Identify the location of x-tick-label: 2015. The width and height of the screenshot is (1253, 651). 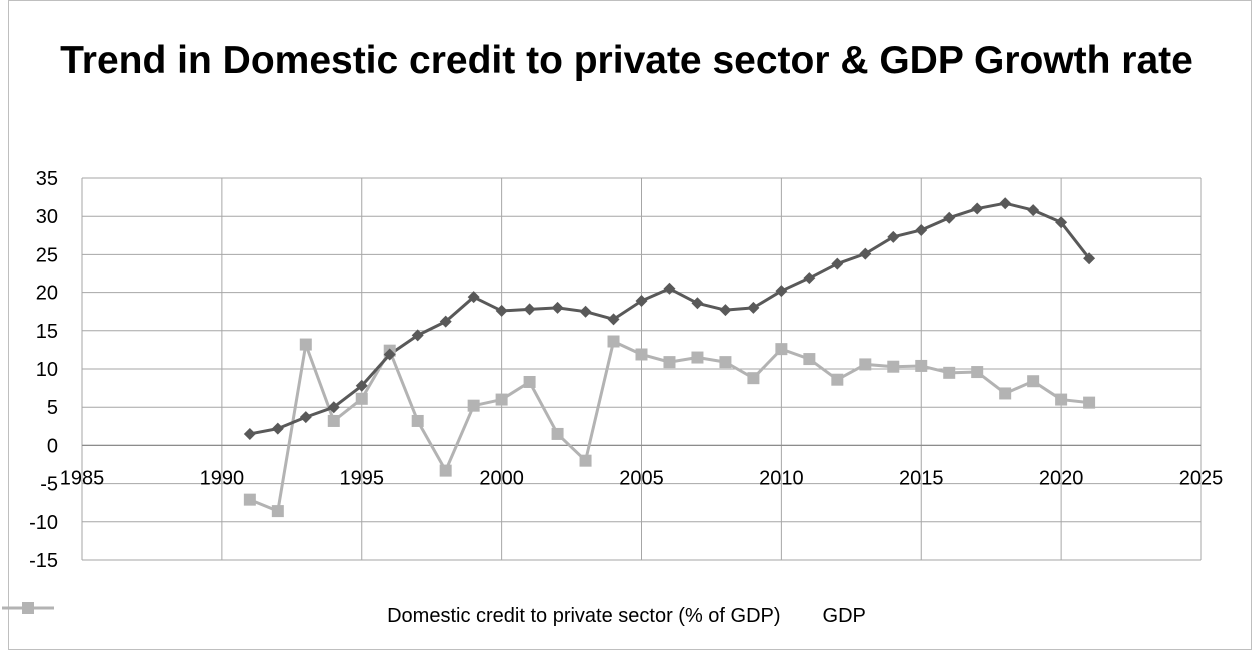
(921, 478).